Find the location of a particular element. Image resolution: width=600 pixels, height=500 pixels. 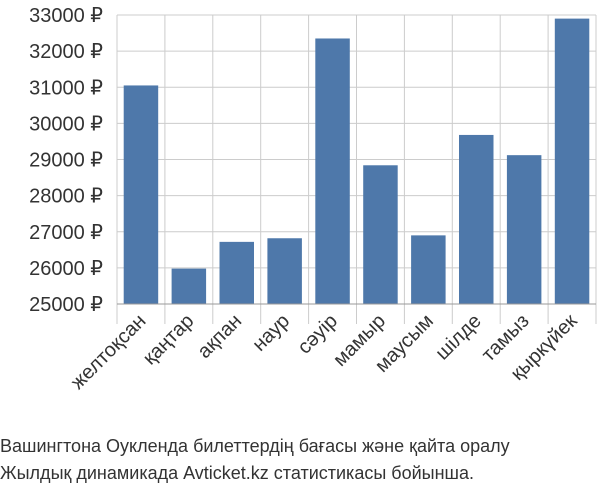

y-tick-label: 30000 ₽ is located at coordinates (66, 124).